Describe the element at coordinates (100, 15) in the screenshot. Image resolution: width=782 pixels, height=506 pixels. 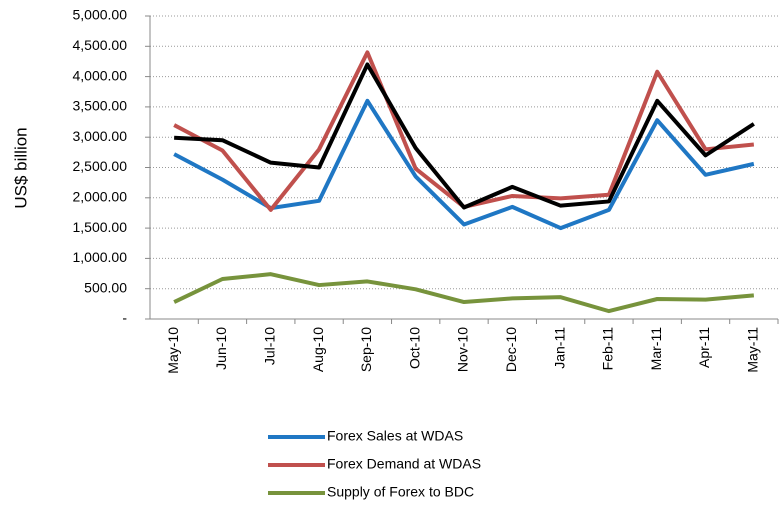
I see `y-tick-label: 5,000.00` at that location.